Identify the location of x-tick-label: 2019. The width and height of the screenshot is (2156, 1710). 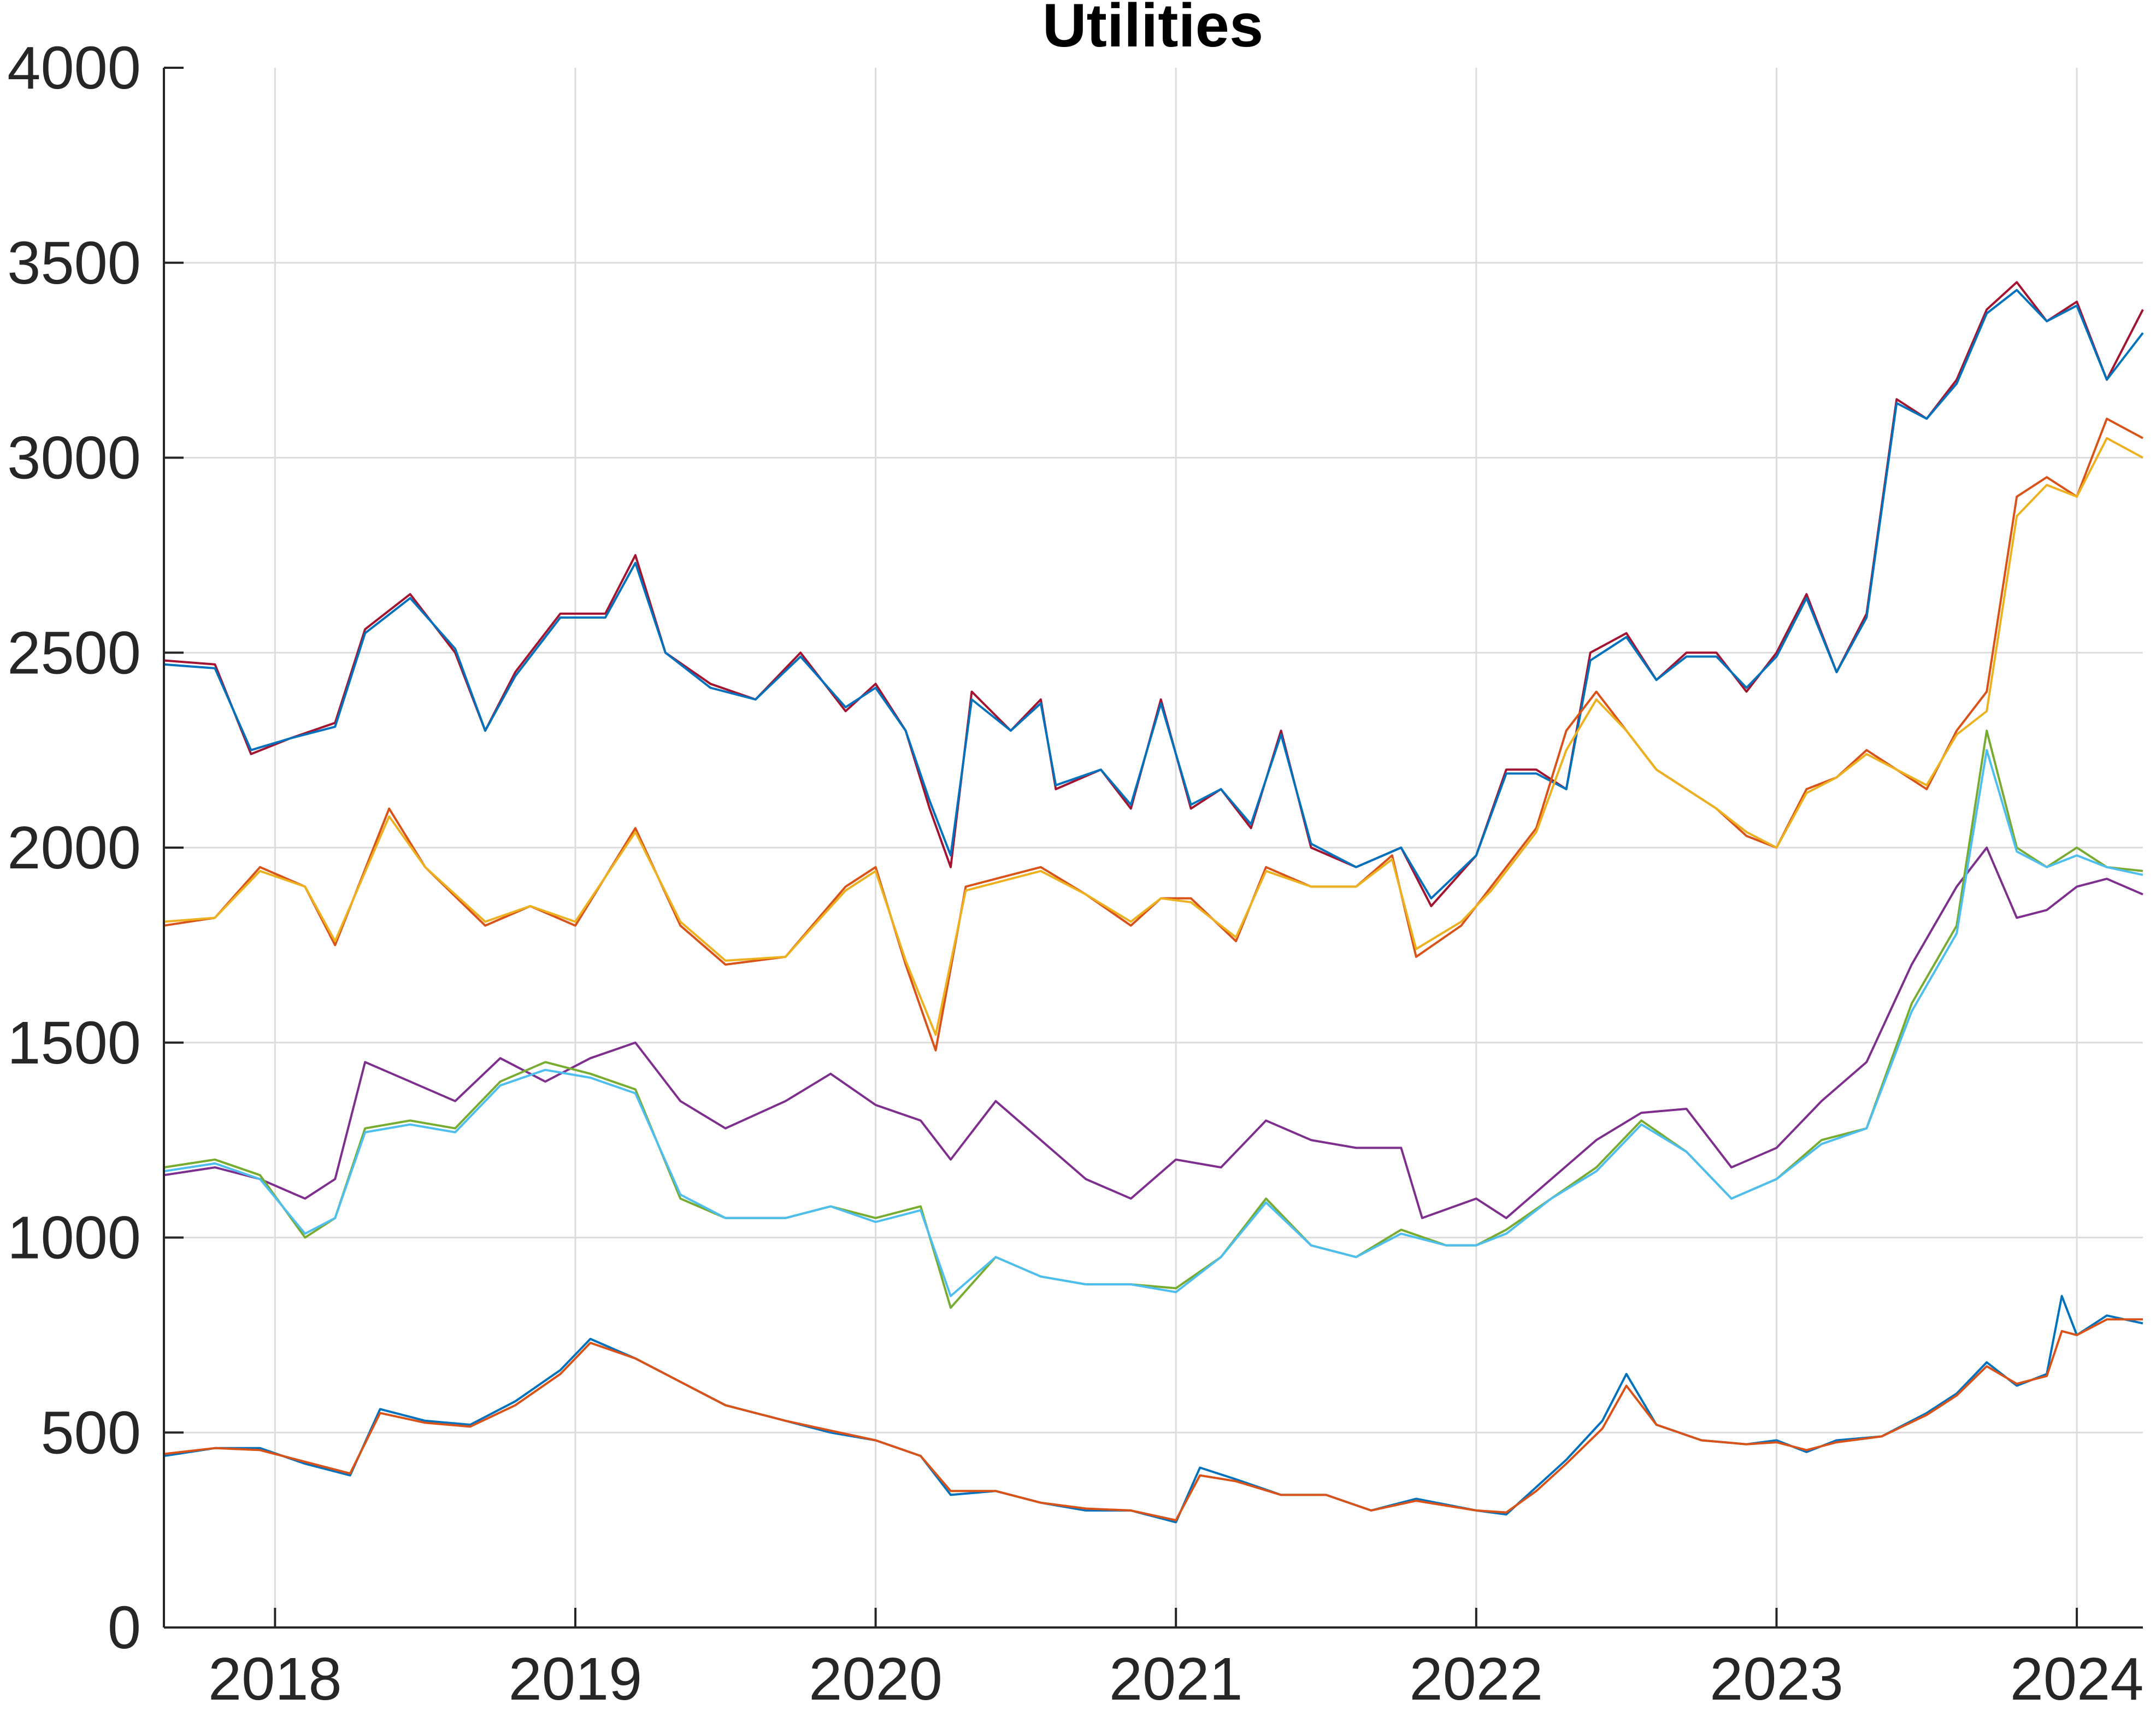
(576, 1678).